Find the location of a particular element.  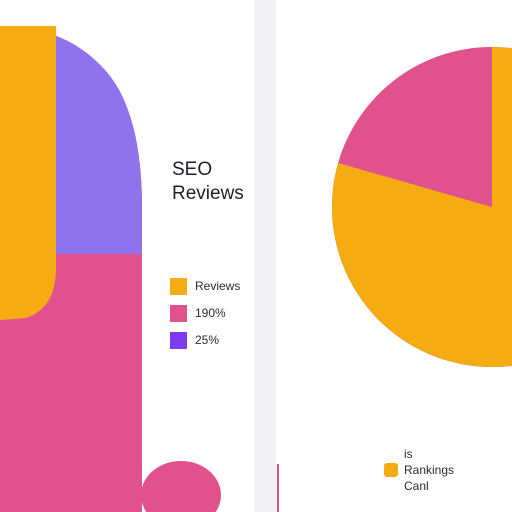

pink-bubble-shape is located at coordinates (181, 486).